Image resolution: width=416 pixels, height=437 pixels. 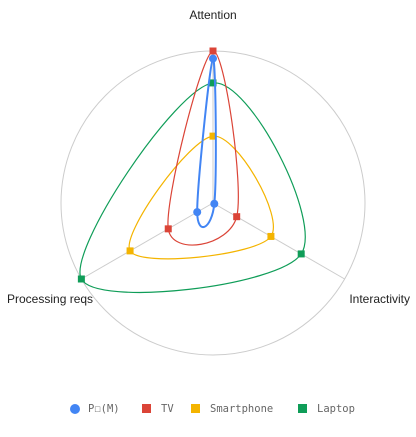 What do you see at coordinates (50, 299) in the screenshot?
I see `axis-label-processing-reqs: Processing reqs` at bounding box center [50, 299].